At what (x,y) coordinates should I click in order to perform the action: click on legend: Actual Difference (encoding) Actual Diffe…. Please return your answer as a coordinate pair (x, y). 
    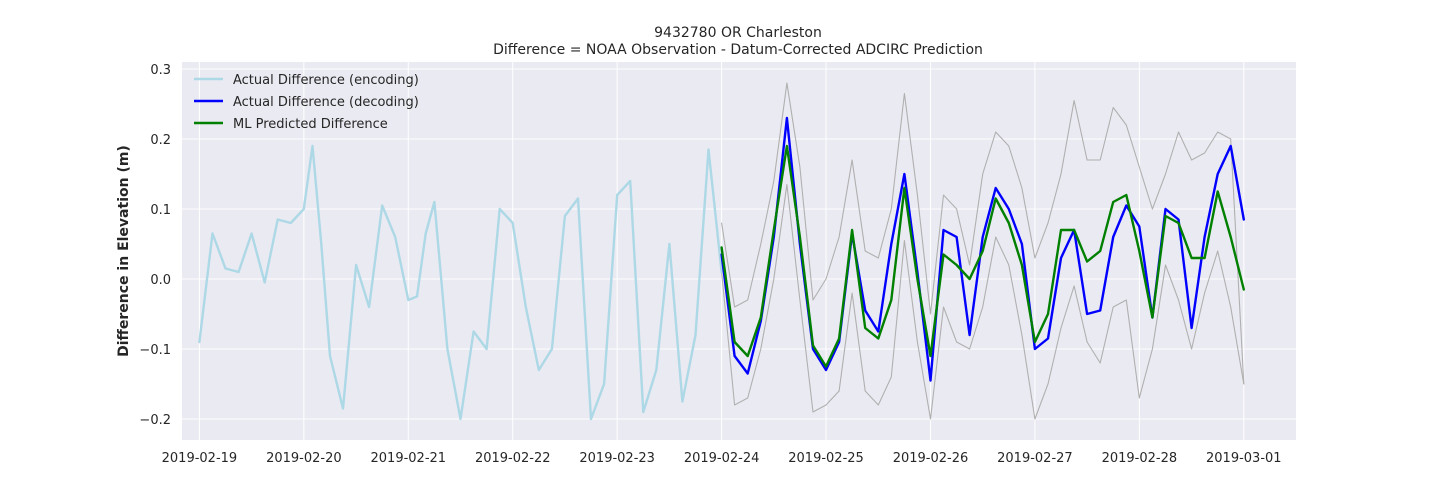
    Looking at the image, I should click on (306, 102).